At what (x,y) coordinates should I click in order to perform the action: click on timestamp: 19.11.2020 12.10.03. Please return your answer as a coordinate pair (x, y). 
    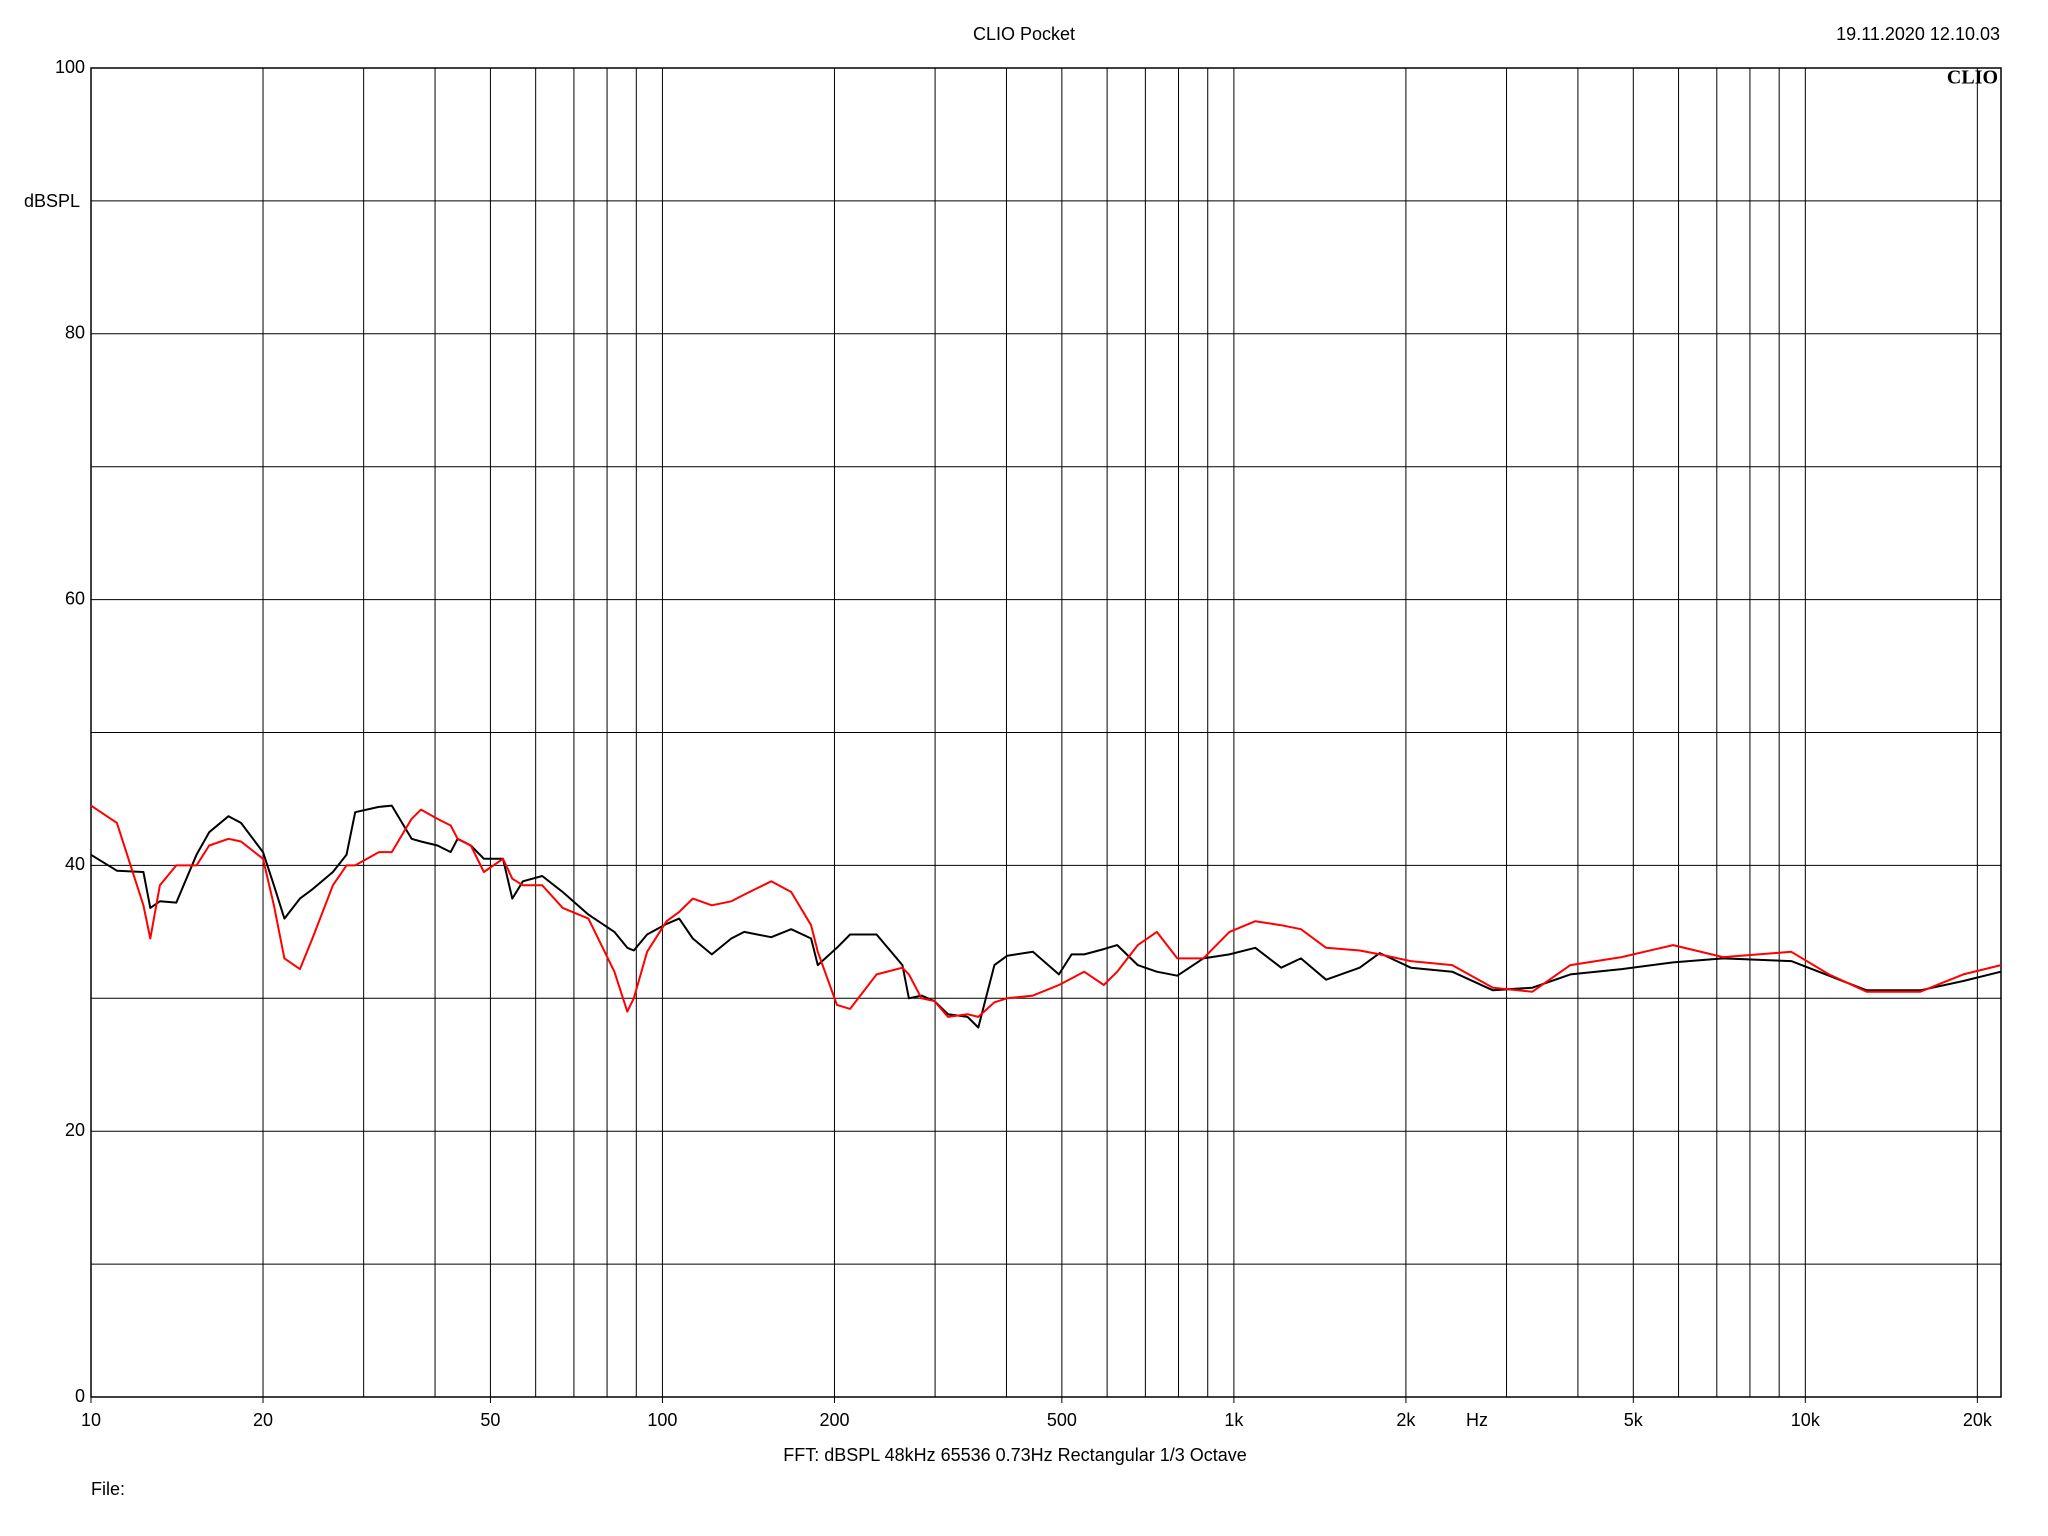
    Looking at the image, I should click on (1918, 34).